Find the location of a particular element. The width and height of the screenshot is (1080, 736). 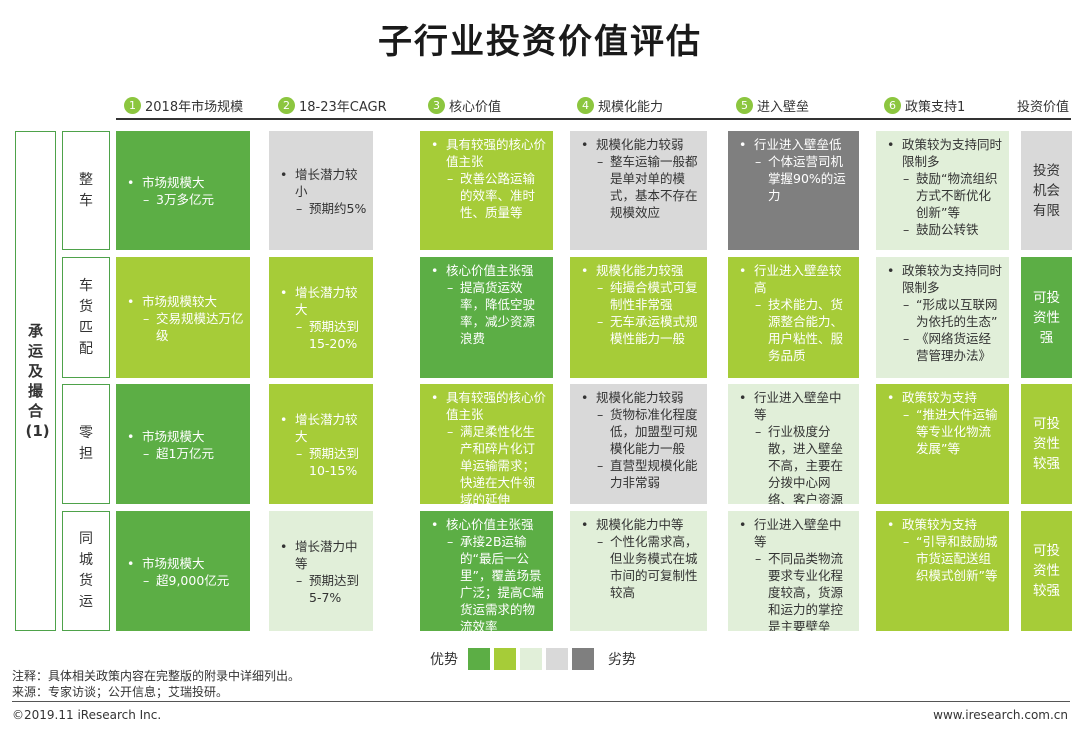

assessment-cell: 行业进入壁垒较高技术能力、货源整合能力、用户粘性、服务品质 is located at coordinates (793, 317).